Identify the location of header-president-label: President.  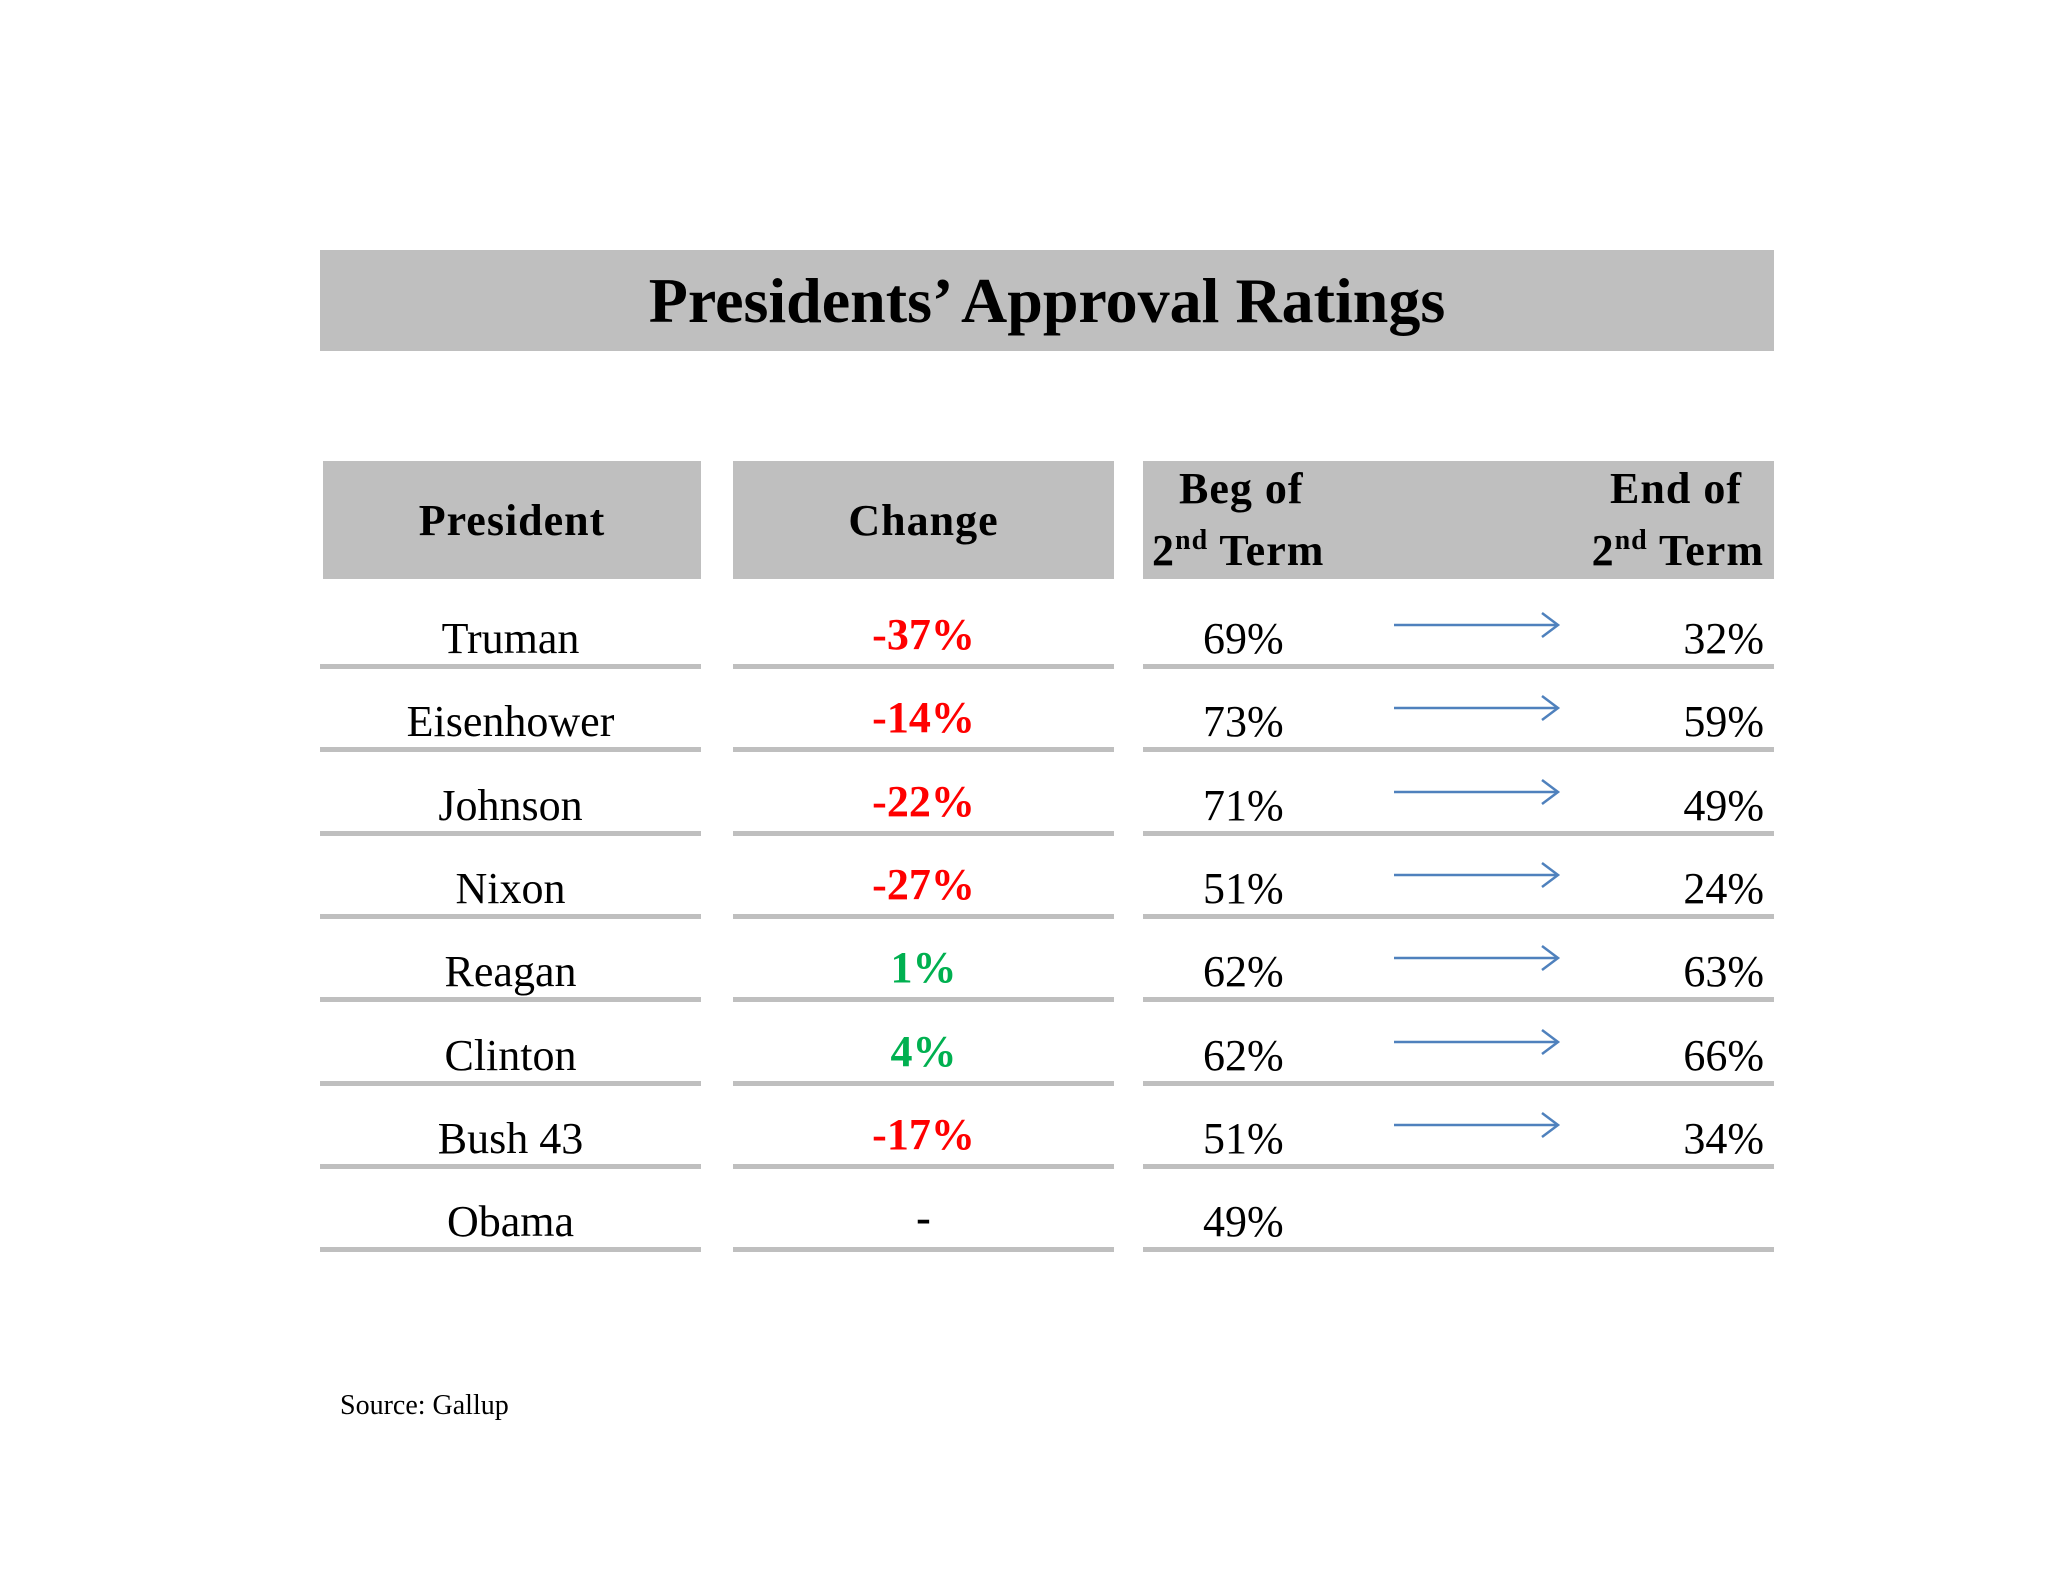
(512, 520).